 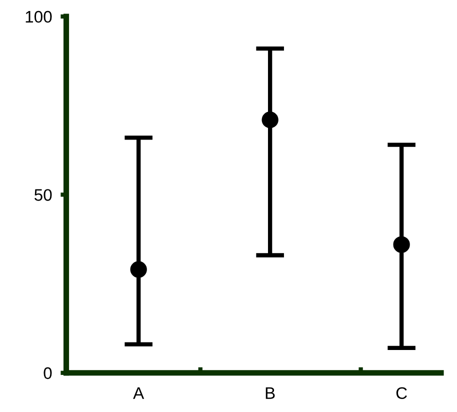 I want to click on y-tick-label: 50, so click(x=43, y=195).